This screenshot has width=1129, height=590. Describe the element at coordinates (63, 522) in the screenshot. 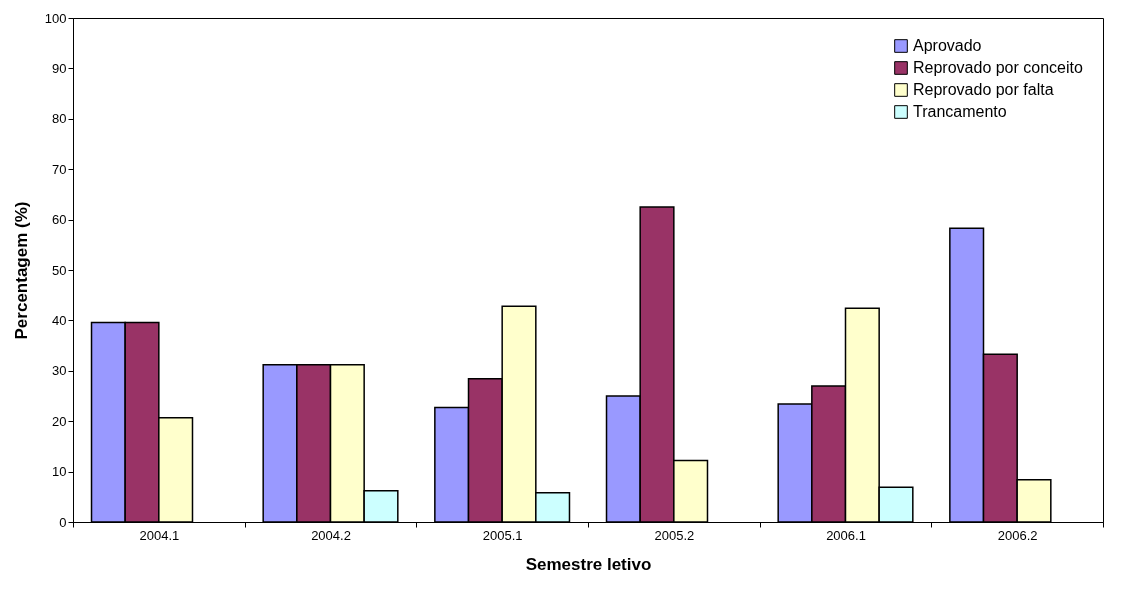

I see `y-tick-label: 0` at that location.